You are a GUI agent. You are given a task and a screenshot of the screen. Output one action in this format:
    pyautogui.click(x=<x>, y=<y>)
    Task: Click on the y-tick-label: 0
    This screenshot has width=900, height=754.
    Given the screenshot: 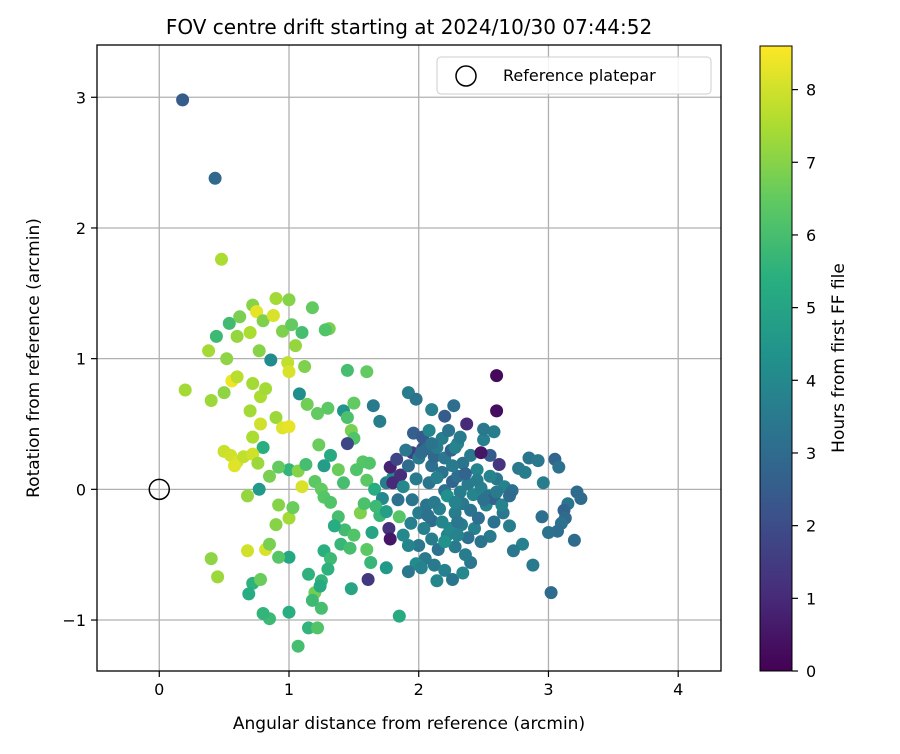 What is the action you would take?
    pyautogui.click(x=81, y=489)
    